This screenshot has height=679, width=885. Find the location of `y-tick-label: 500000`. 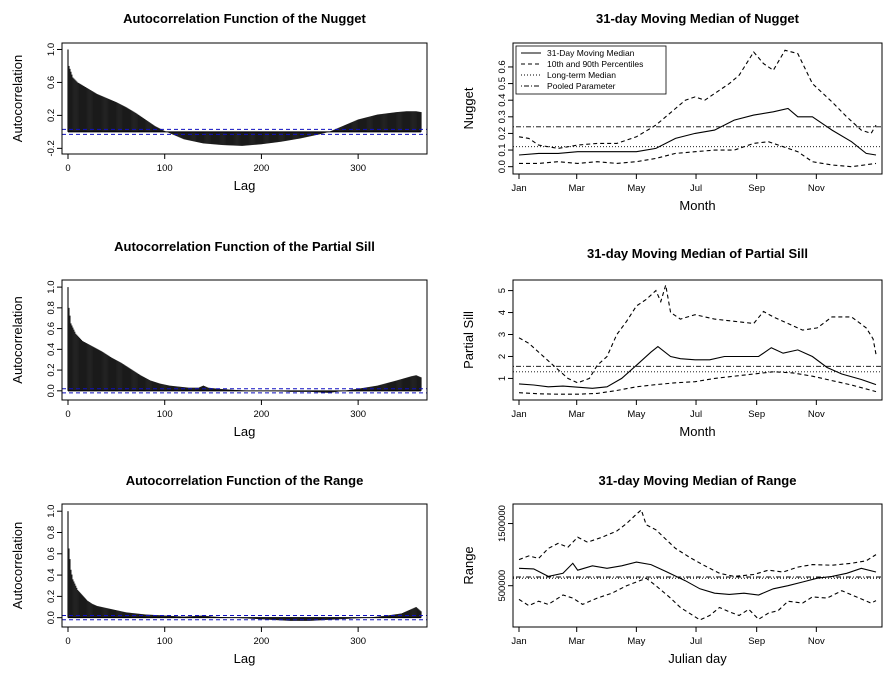

y-tick-label: 500000 is located at coordinates (502, 586).